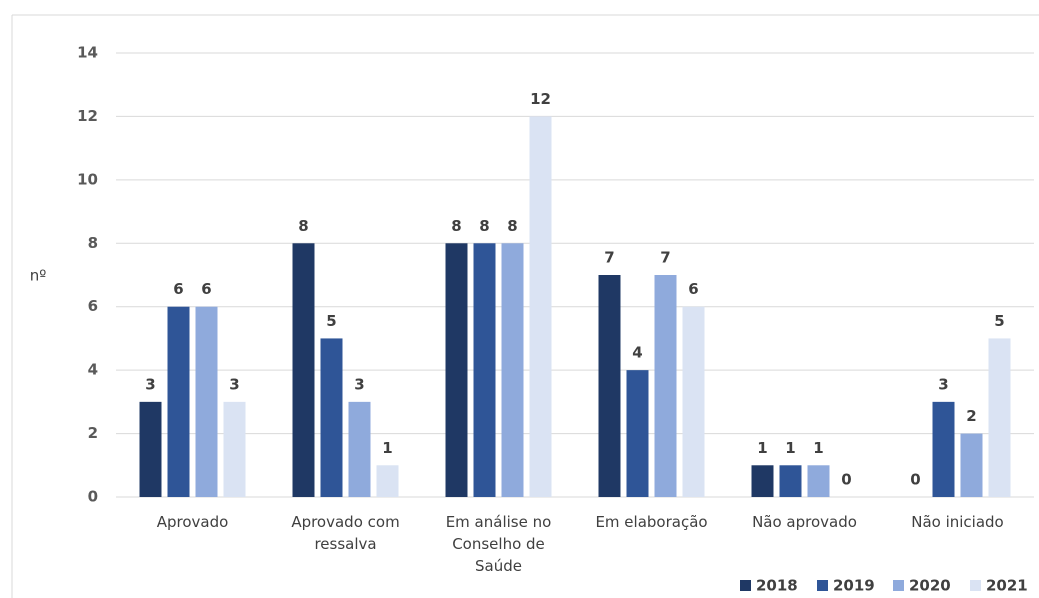  What do you see at coordinates (637, 353) in the screenshot?
I see `value-label: 4` at bounding box center [637, 353].